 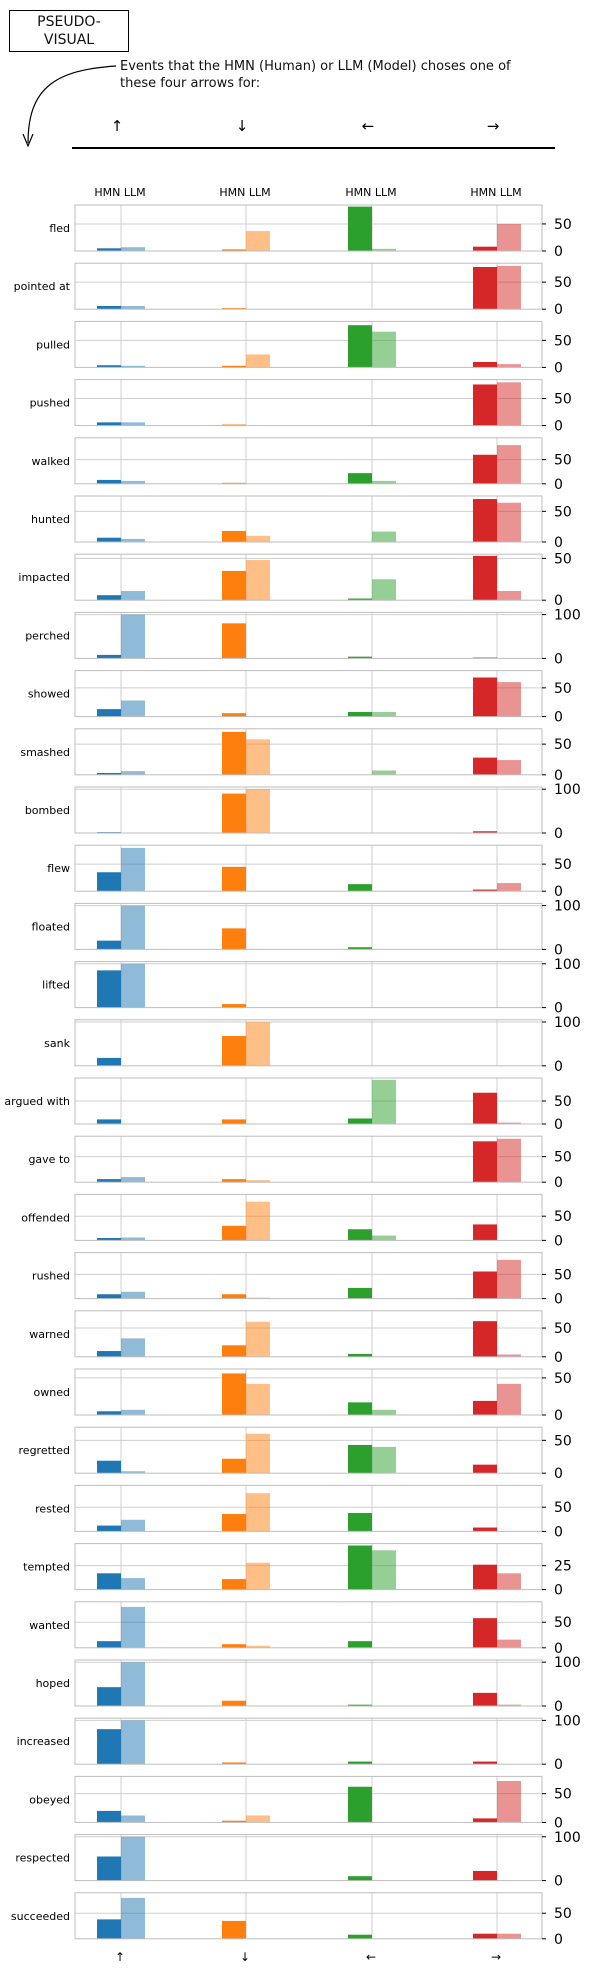 What do you see at coordinates (49, 1334) in the screenshot?
I see `row-label: warned` at bounding box center [49, 1334].